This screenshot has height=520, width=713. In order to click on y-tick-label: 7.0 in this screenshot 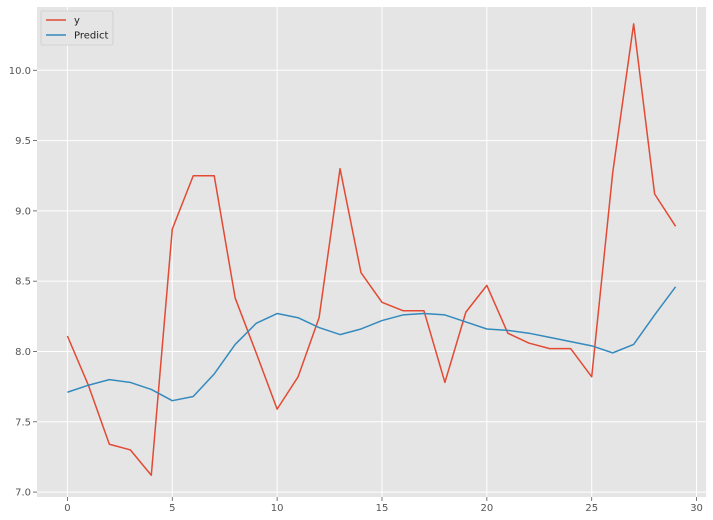, I will do `click(23, 493)`.